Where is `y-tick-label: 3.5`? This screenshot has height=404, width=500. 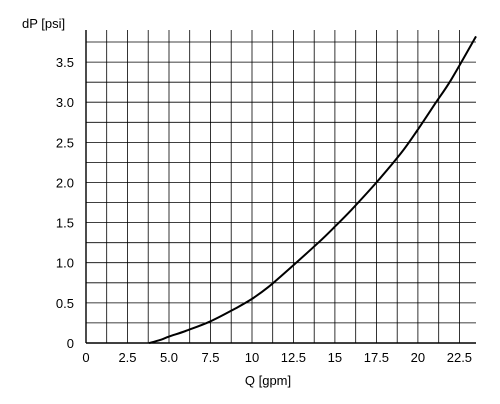
y-tick-label: 3.5 is located at coordinates (65, 62).